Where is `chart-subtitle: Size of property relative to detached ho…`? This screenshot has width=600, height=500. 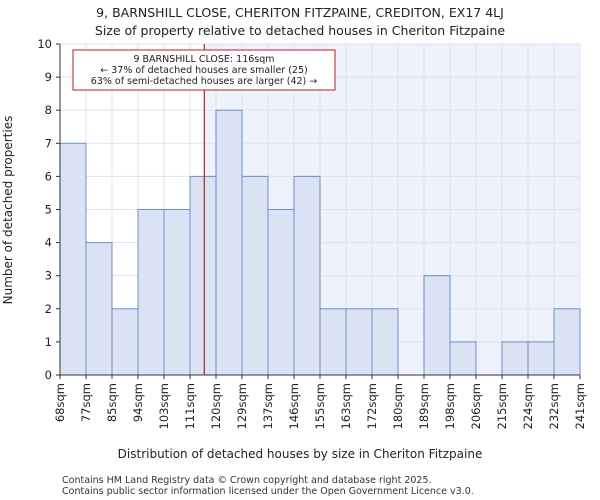 chart-subtitle: Size of property relative to detached ho… is located at coordinates (300, 30).